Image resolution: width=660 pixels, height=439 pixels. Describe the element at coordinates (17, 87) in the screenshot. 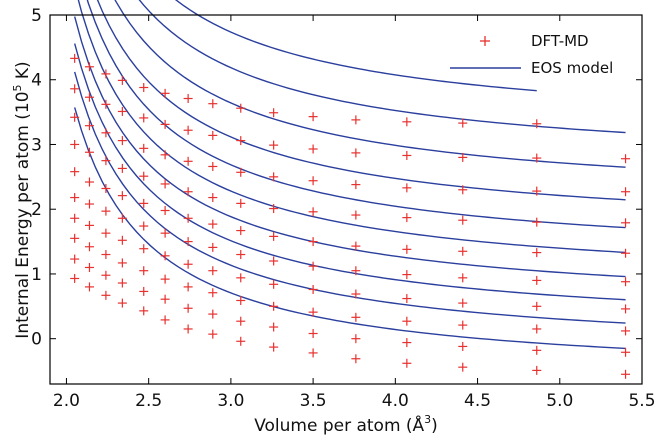

I see `y-axis-label-superscript: 5` at that location.